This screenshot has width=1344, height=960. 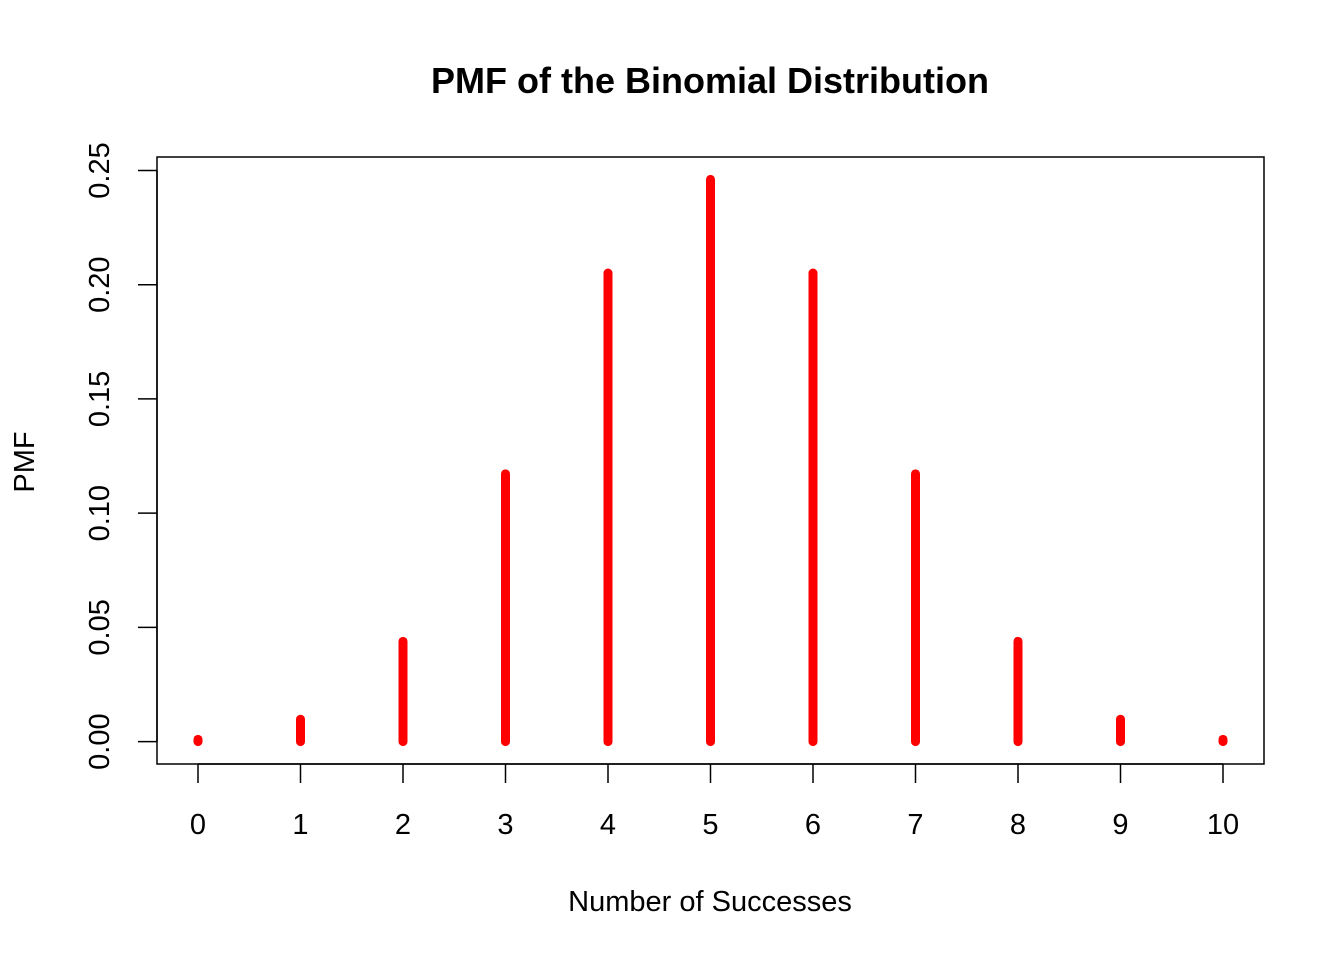 I want to click on x-tick-label-1: 1, so click(x=300, y=825).